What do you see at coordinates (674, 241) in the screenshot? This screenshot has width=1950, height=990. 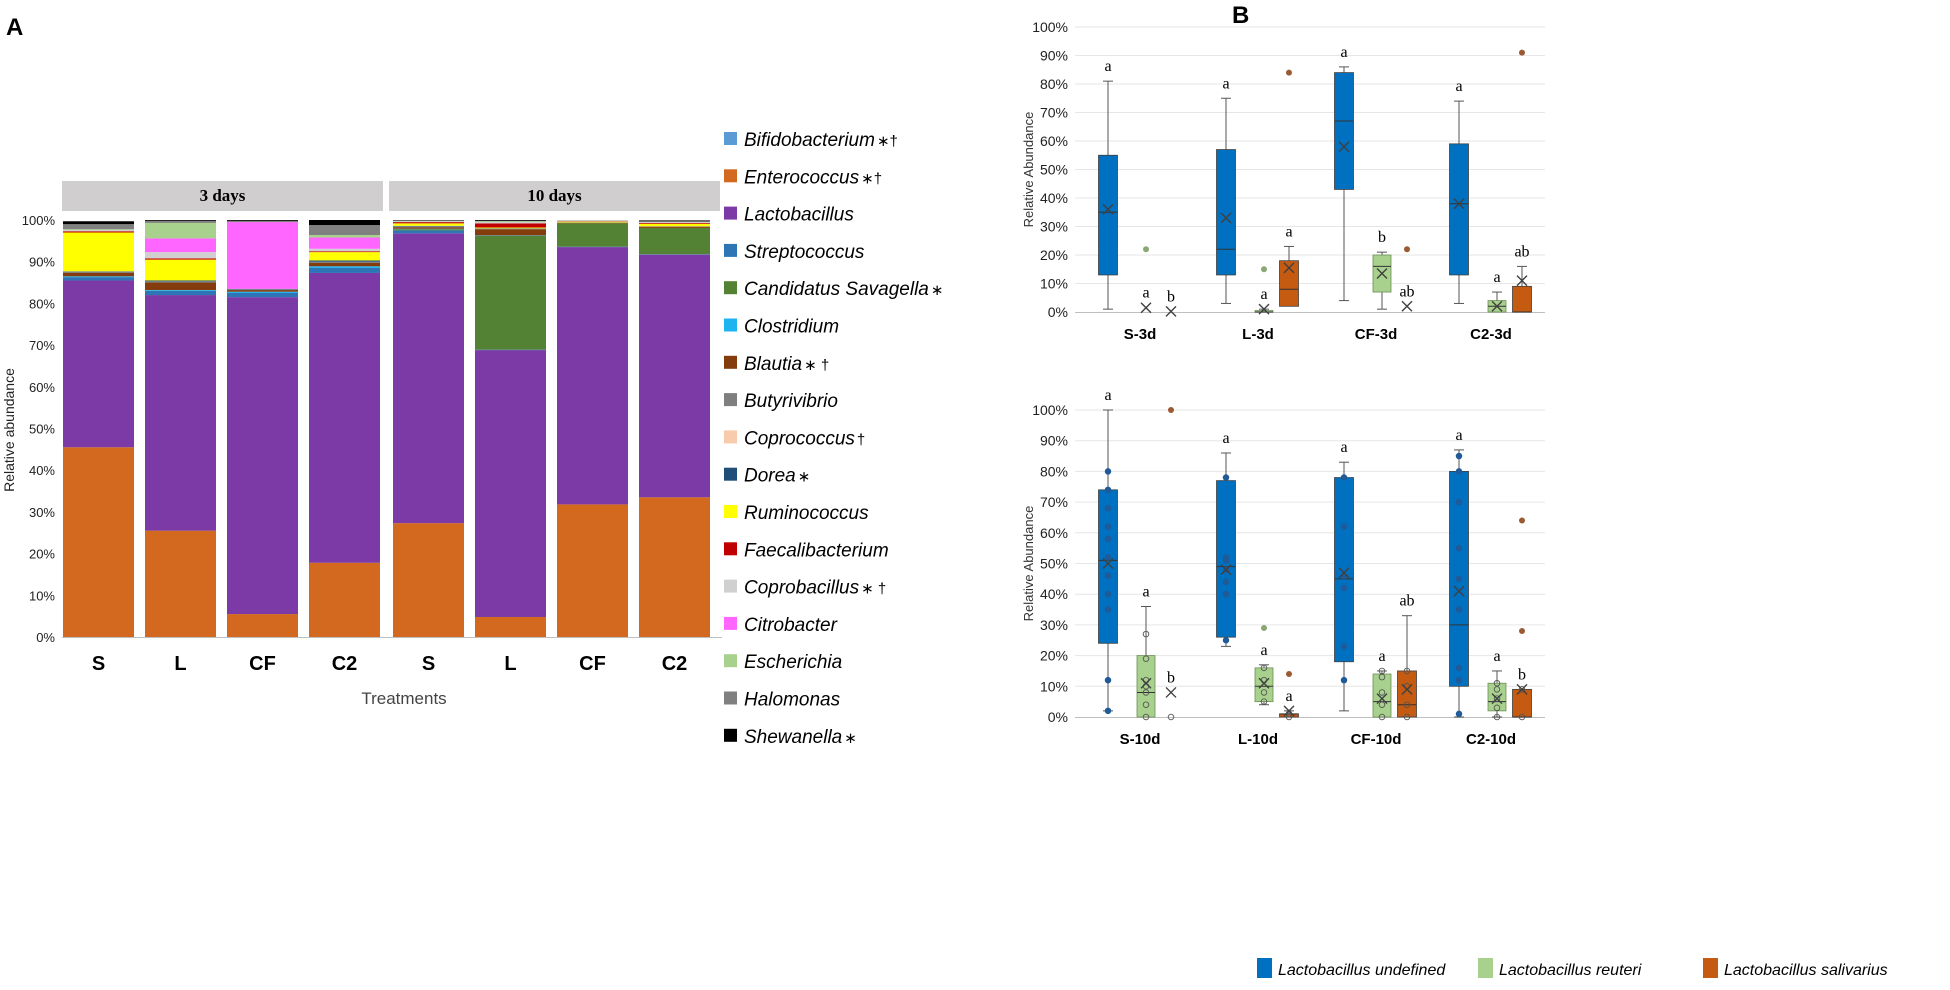 I see `bar-segment-savagella` at bounding box center [674, 241].